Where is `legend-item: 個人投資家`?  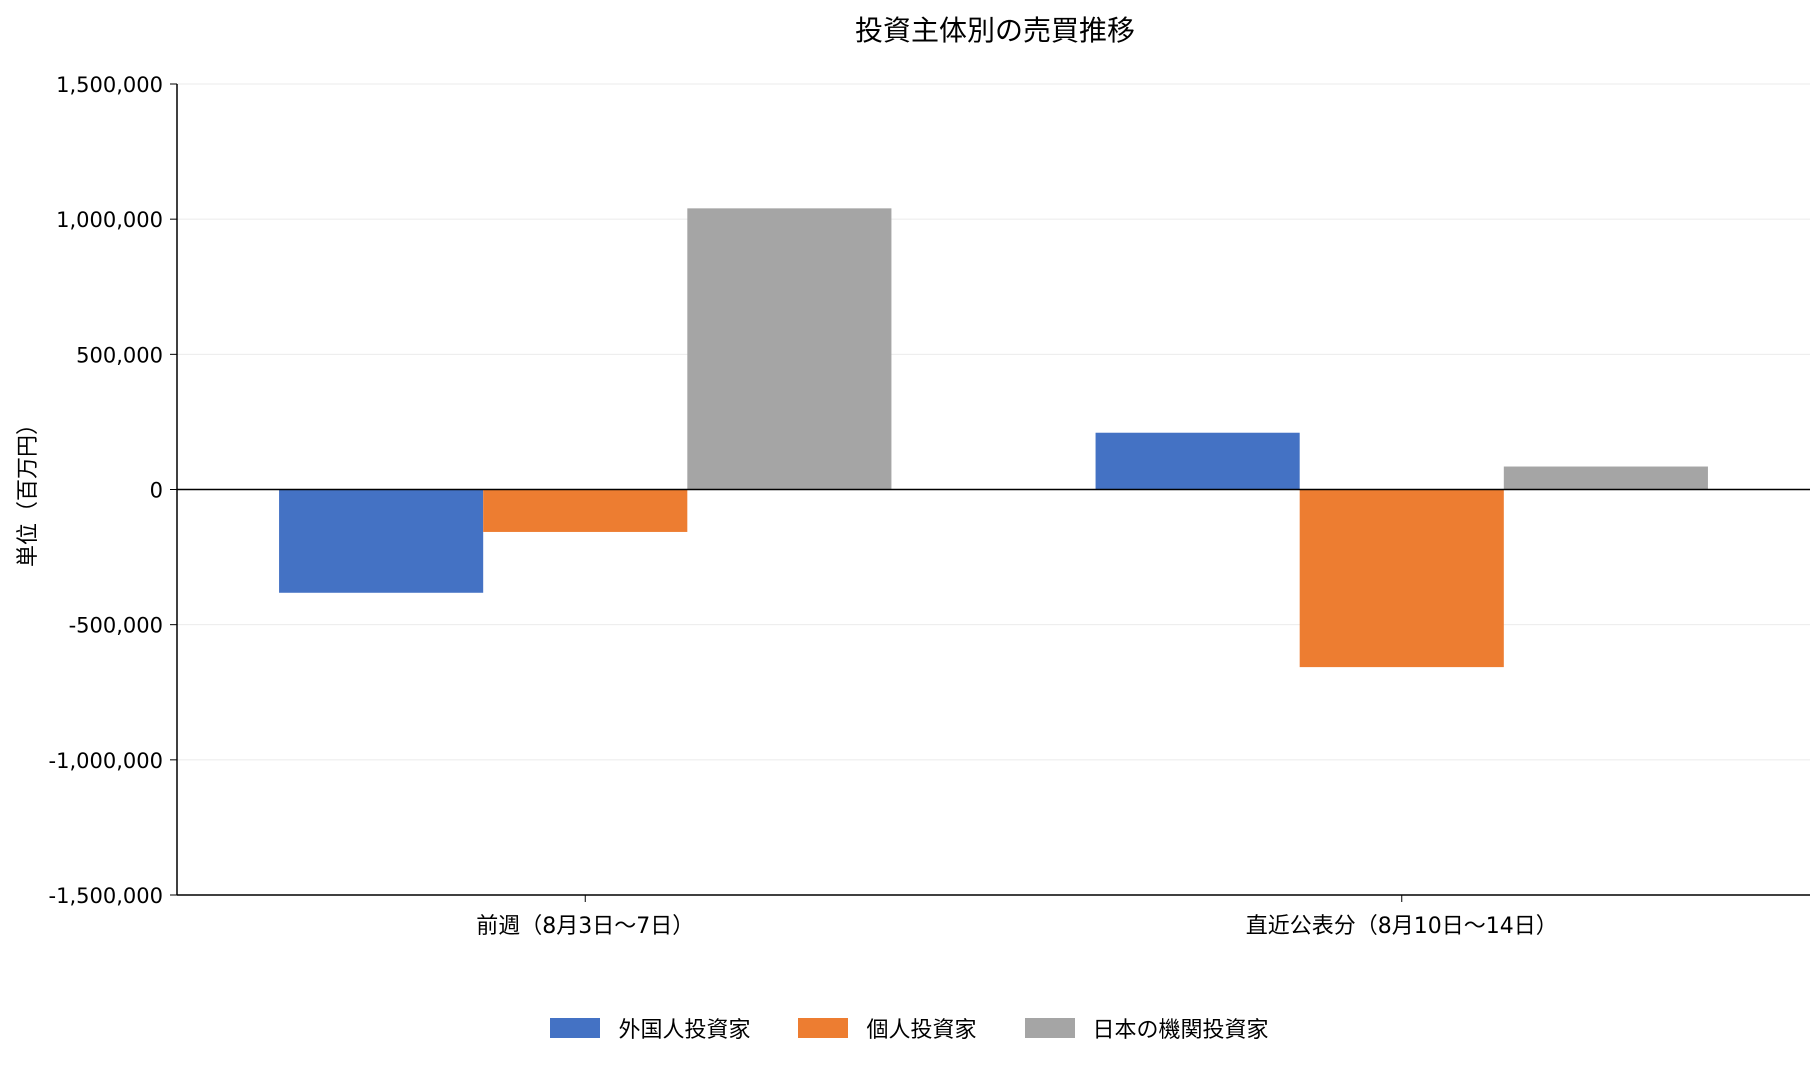
legend-item: 個人投資家 is located at coordinates (887, 1028).